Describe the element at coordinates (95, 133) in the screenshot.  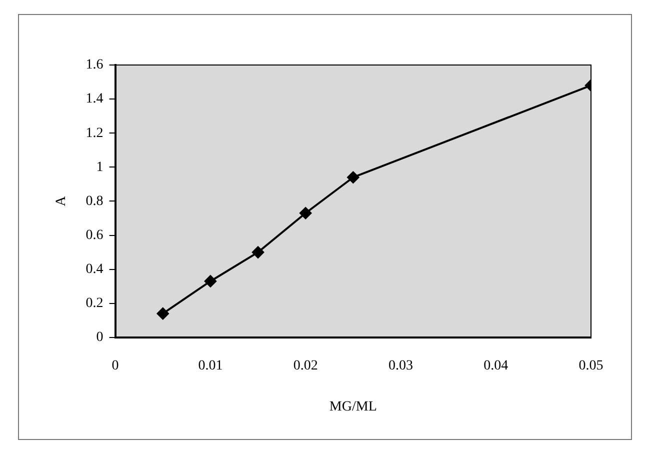
I see `y-tick-label: 1.2` at that location.